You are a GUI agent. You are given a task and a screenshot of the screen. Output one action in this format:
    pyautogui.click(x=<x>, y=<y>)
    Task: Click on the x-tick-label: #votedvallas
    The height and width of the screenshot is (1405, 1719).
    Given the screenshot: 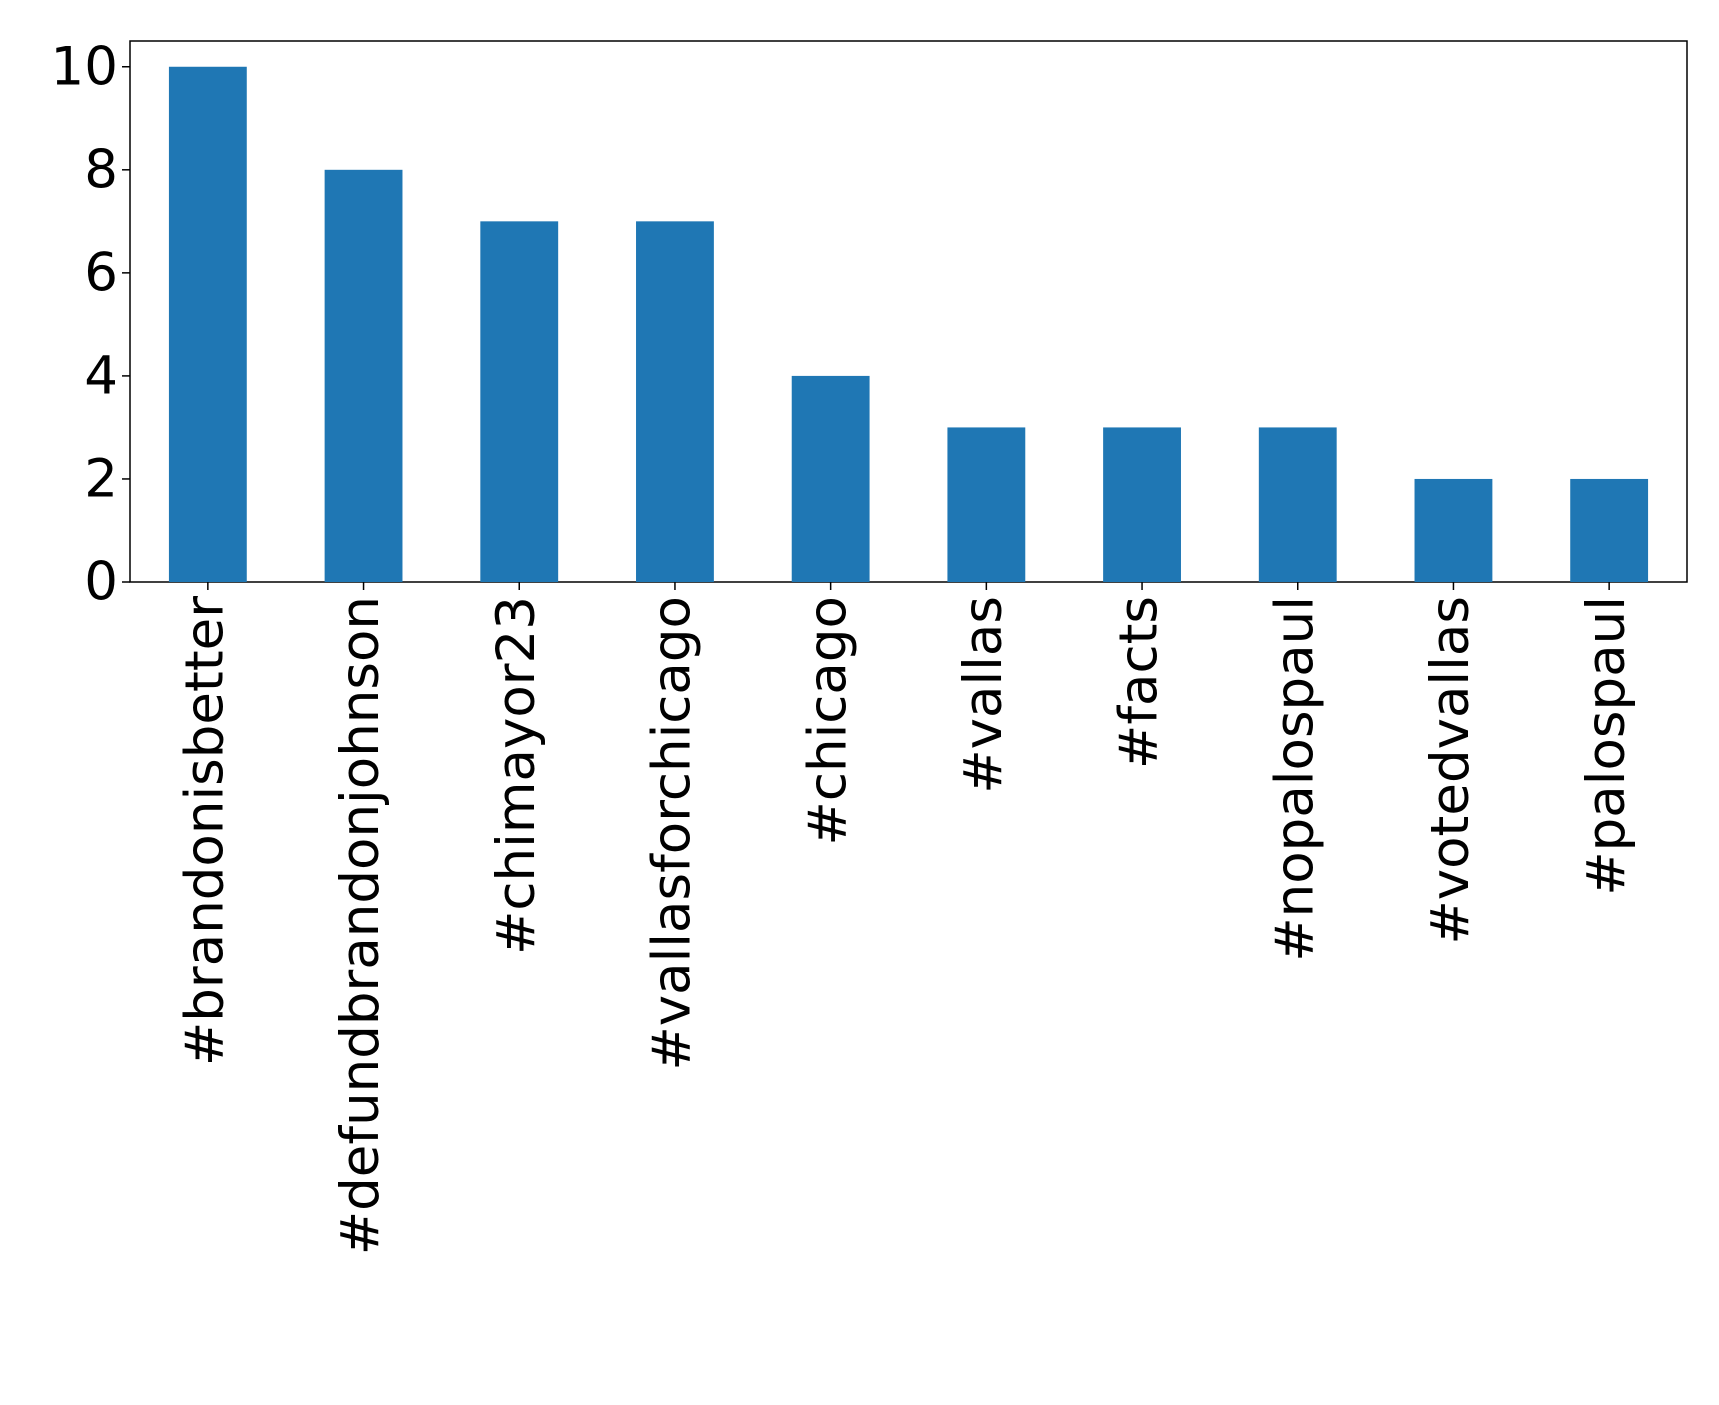 What is the action you would take?
    pyautogui.click(x=1450, y=770)
    